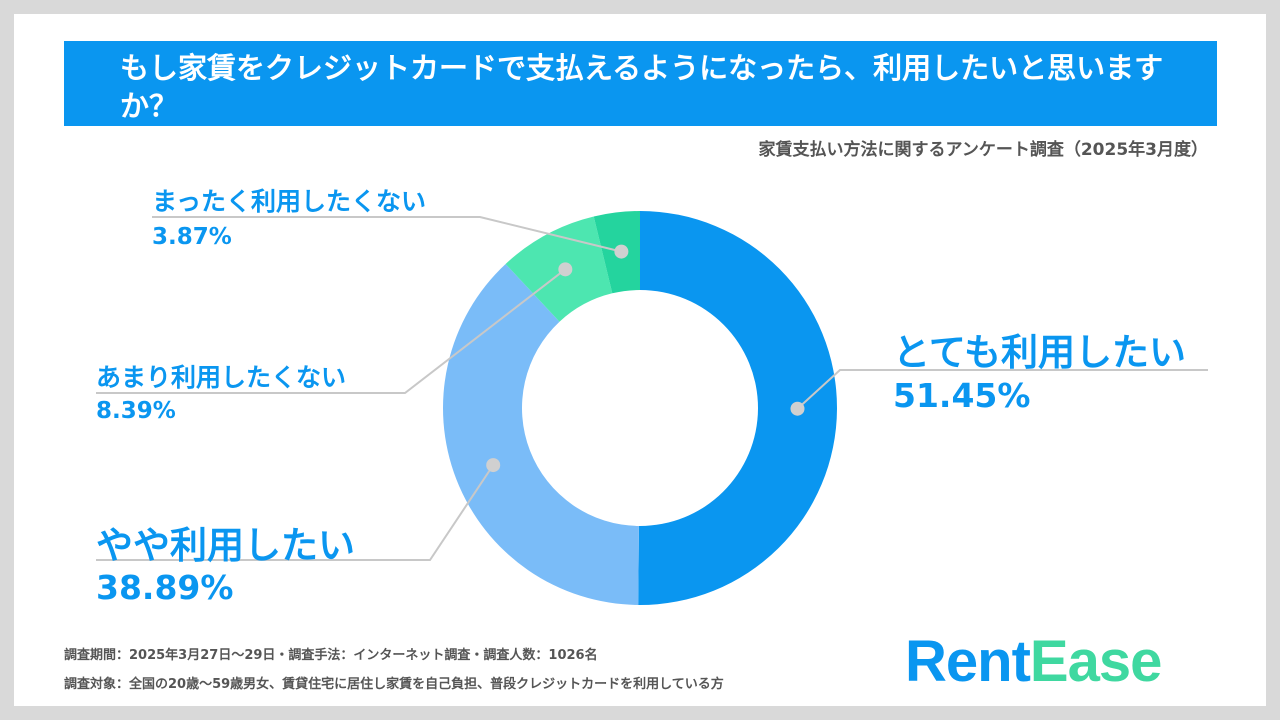 The image size is (1280, 720). What do you see at coordinates (968, 661) in the screenshot?
I see `logo-text-rent: Rent` at bounding box center [968, 661].